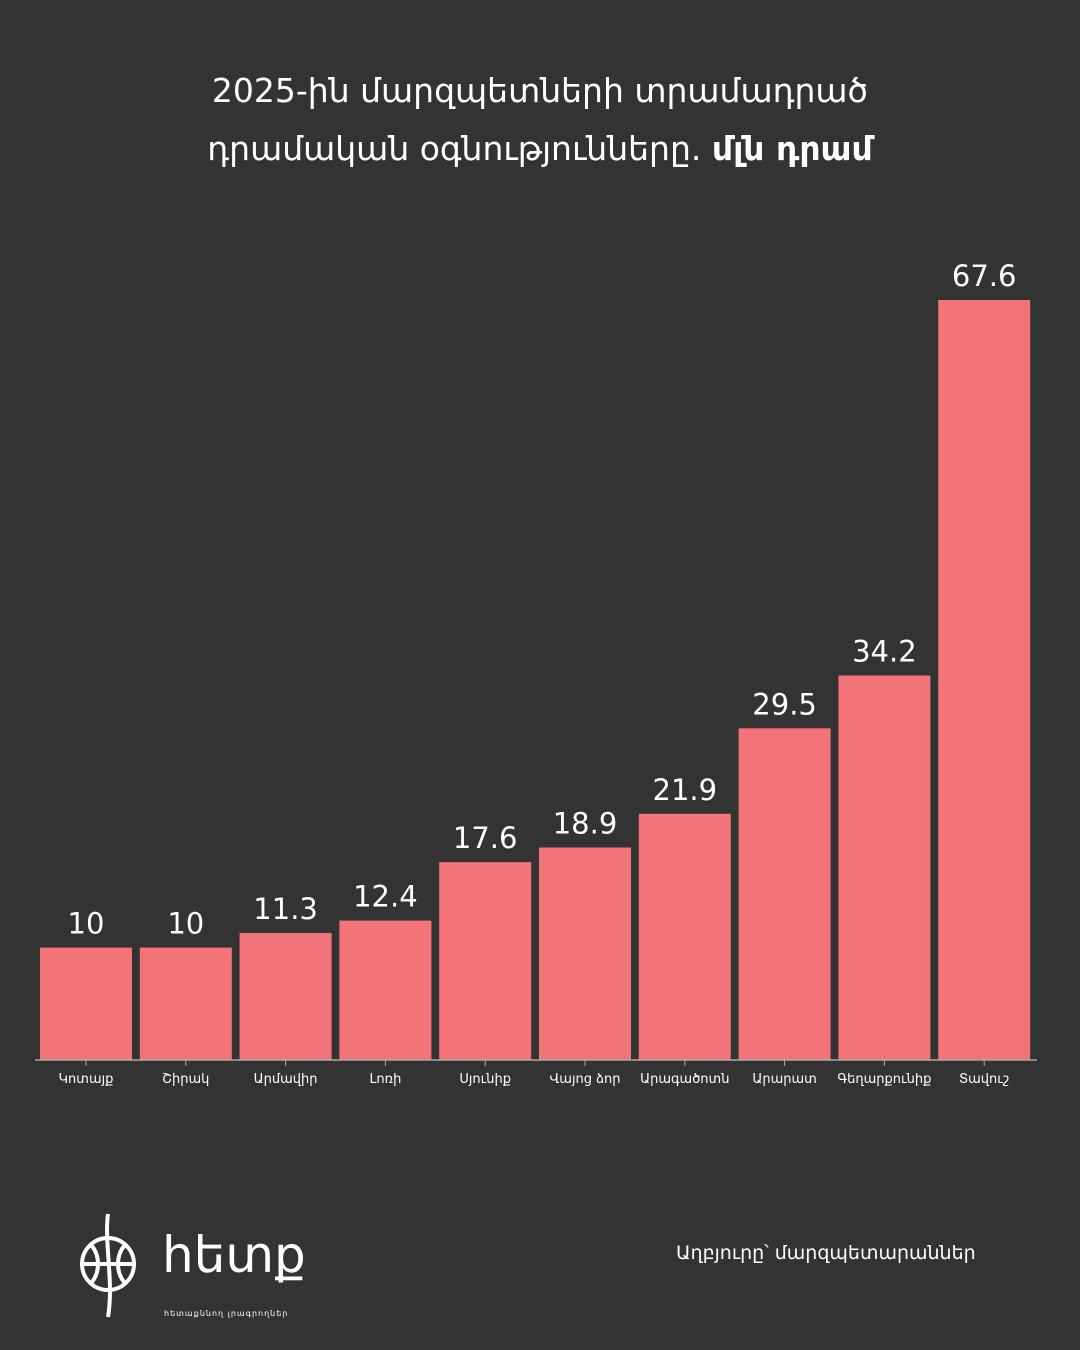 This screenshot has height=1350, width=1080. I want to click on data-label: 11.3, so click(285, 909).